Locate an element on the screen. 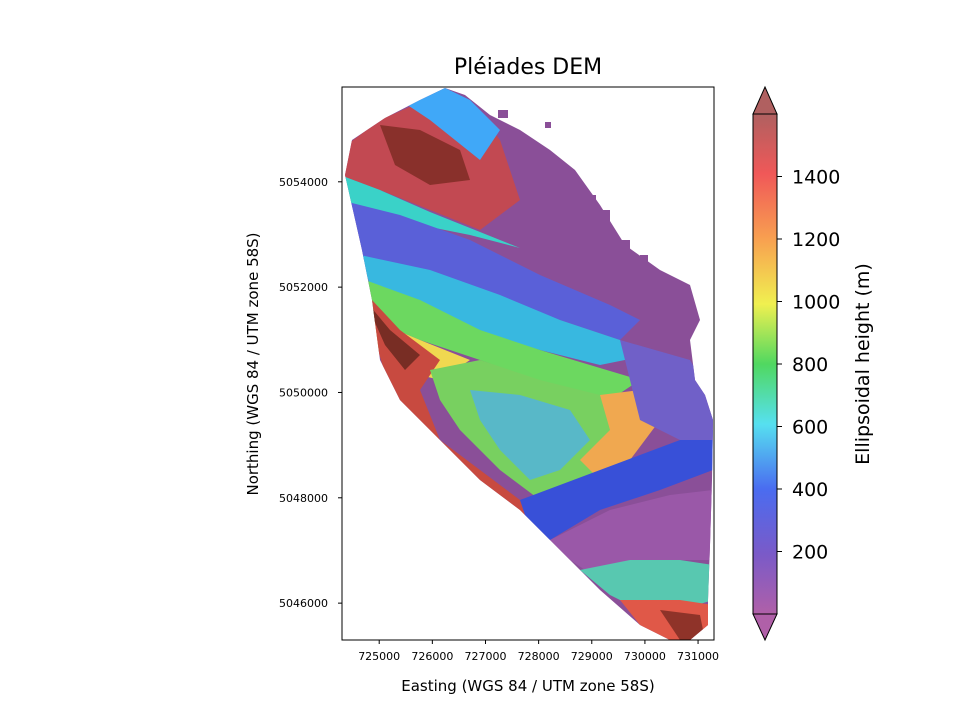  colorbar-gradient is located at coordinates (765, 364).